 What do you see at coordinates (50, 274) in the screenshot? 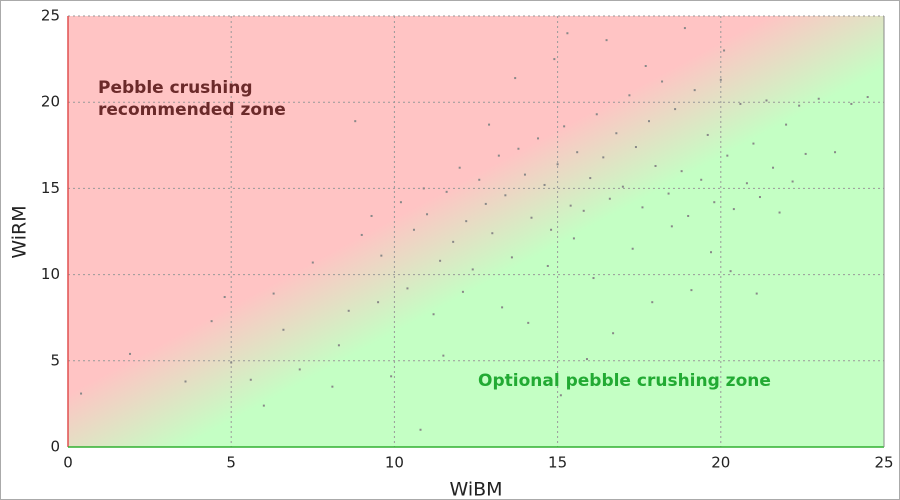
I see `y-tick-label: 10` at bounding box center [50, 274].